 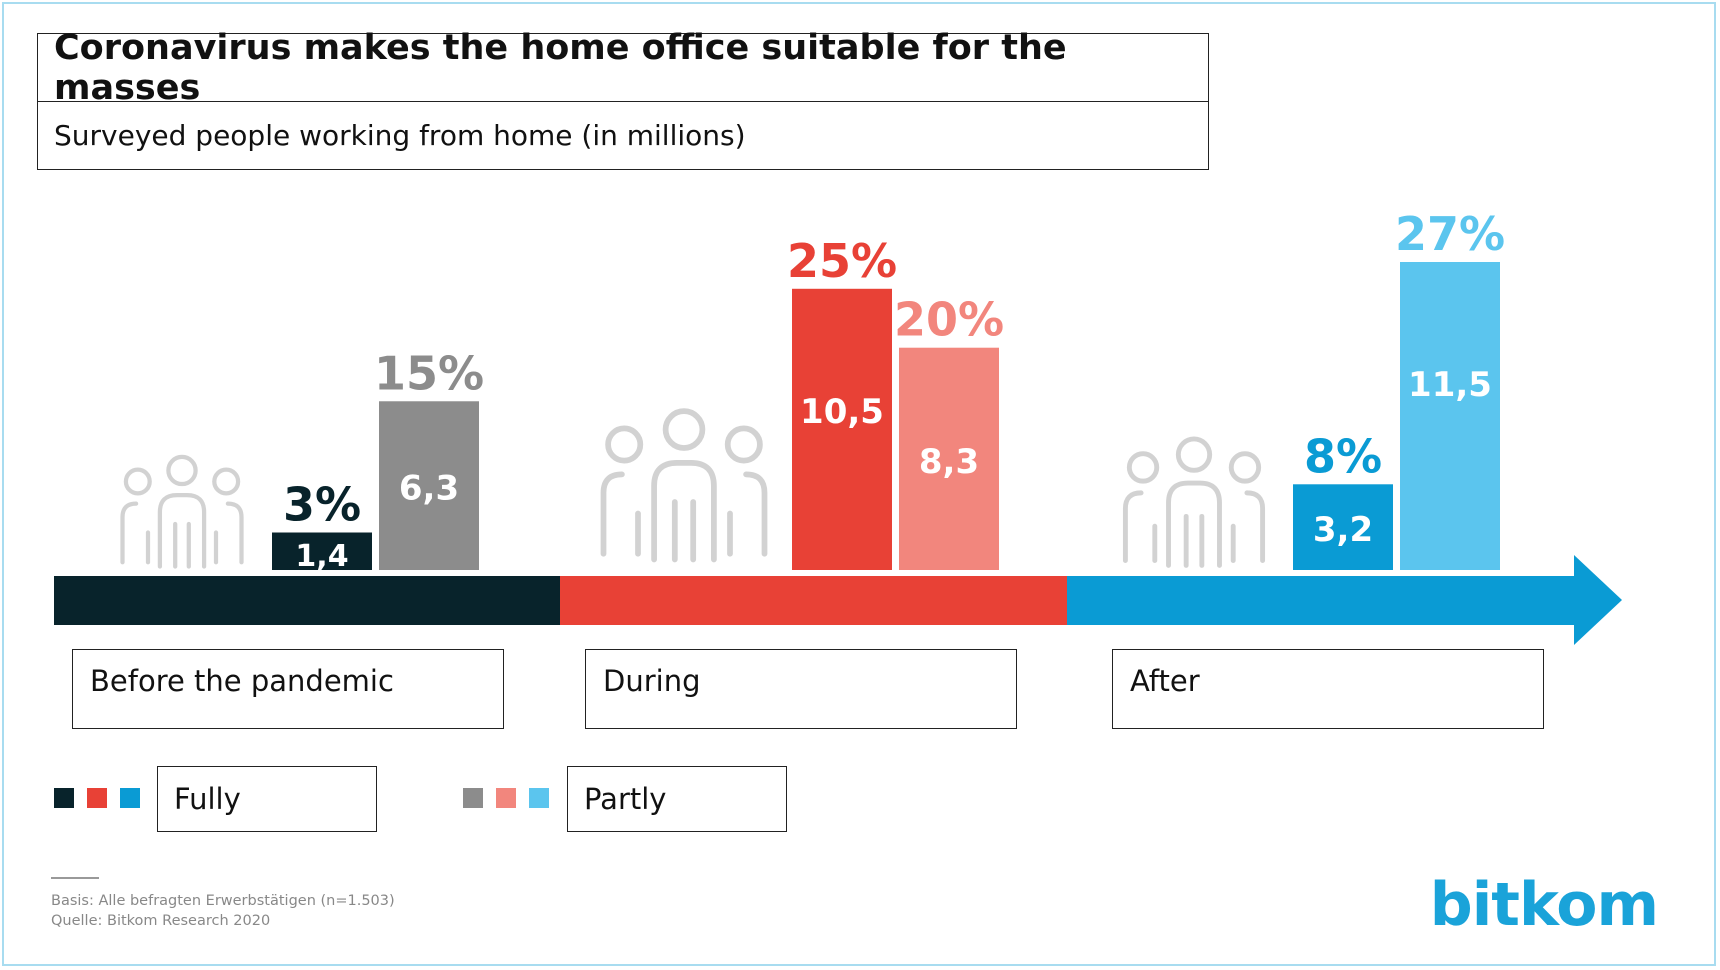 I want to click on timeline-arrowhead, so click(x=1598, y=600).